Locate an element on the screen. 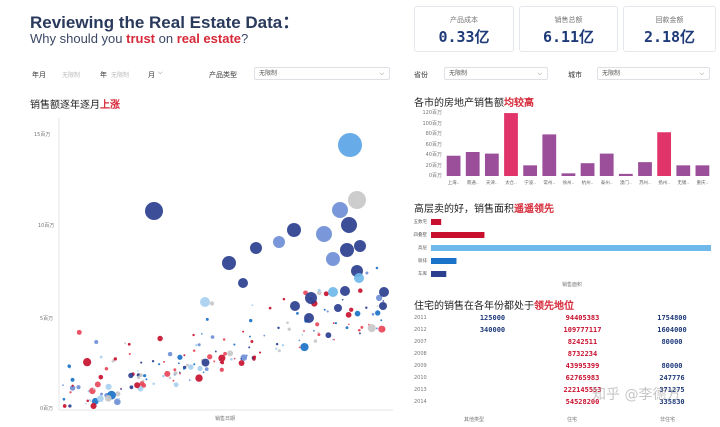 This screenshot has width=720, height=427. city-tick-label: 重庆.. is located at coordinates (702, 182).